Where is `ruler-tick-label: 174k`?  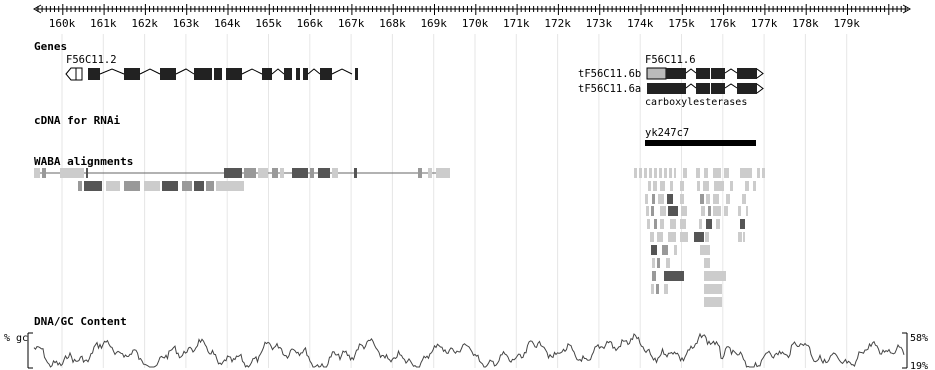
ruler-tick-label: 174k is located at coordinates (640, 23).